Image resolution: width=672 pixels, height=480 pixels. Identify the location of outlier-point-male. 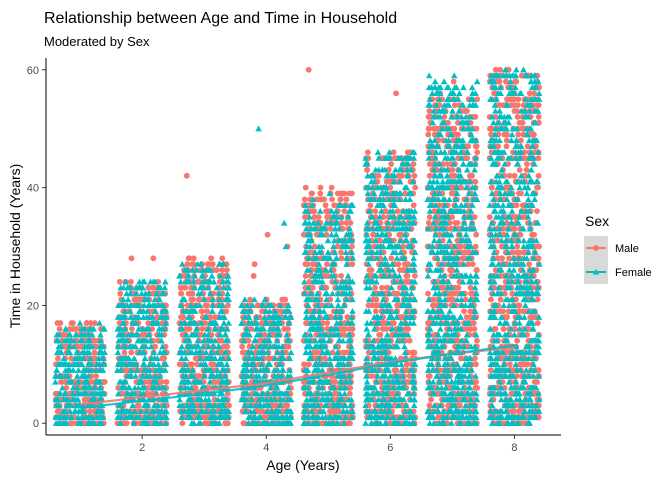
(253, 276).